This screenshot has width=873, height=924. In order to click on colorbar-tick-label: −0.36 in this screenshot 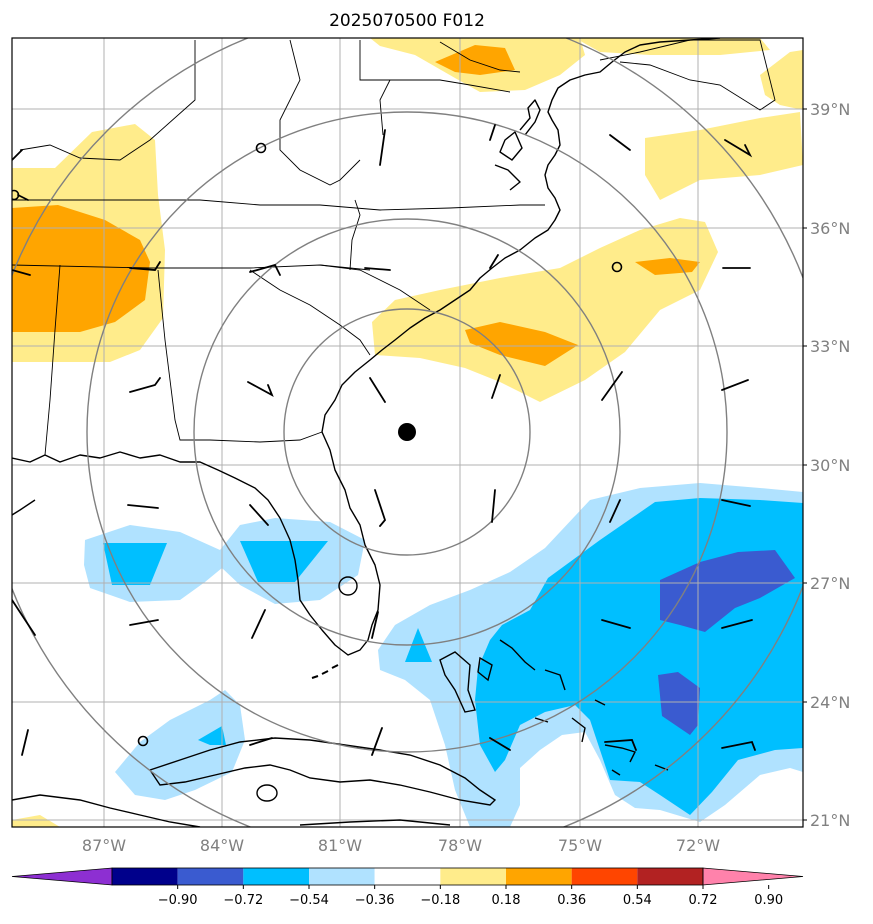, I will do `click(375, 900)`.